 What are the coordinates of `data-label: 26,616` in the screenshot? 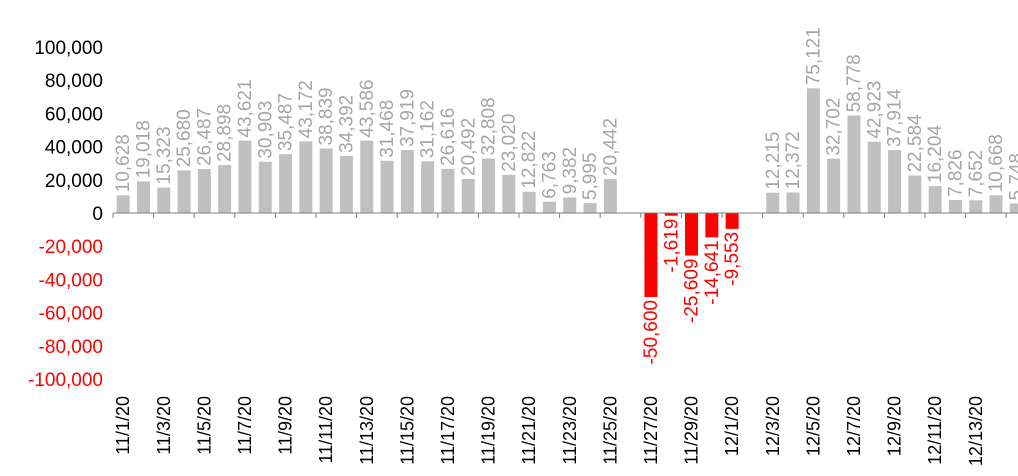 It's located at (448, 137).